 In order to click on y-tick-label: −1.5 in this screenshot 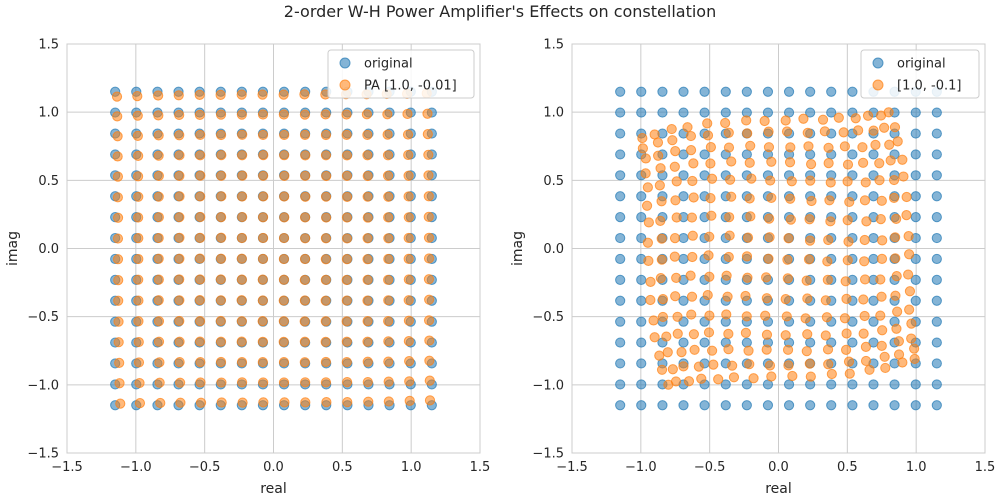, I will do `click(548, 454)`.